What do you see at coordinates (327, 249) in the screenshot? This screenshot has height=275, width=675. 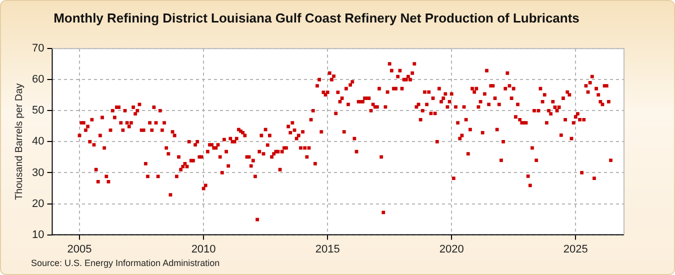 I see `x-tick-label: 2015` at bounding box center [327, 249].